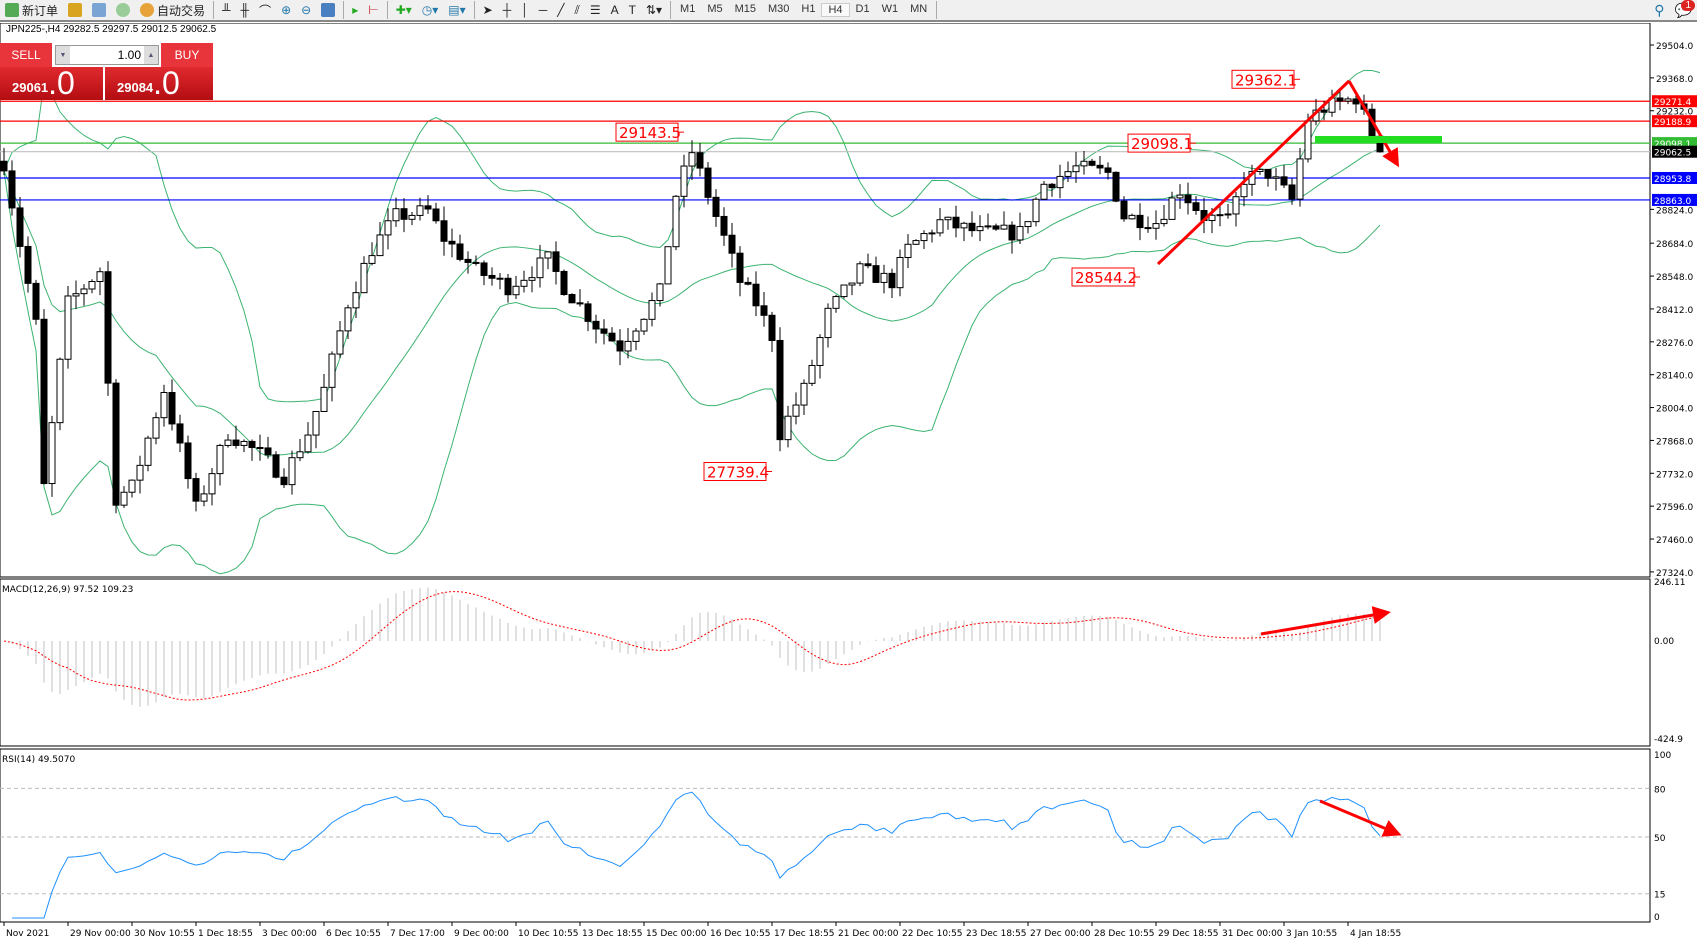 The width and height of the screenshot is (1697, 949). Describe the element at coordinates (868, 934) in the screenshot. I see `time-label: 21 Dec 00:00` at that location.